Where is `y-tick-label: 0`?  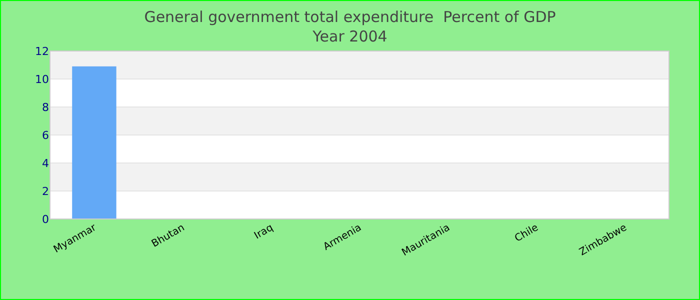 y-tick-label: 0 is located at coordinates (45, 219).